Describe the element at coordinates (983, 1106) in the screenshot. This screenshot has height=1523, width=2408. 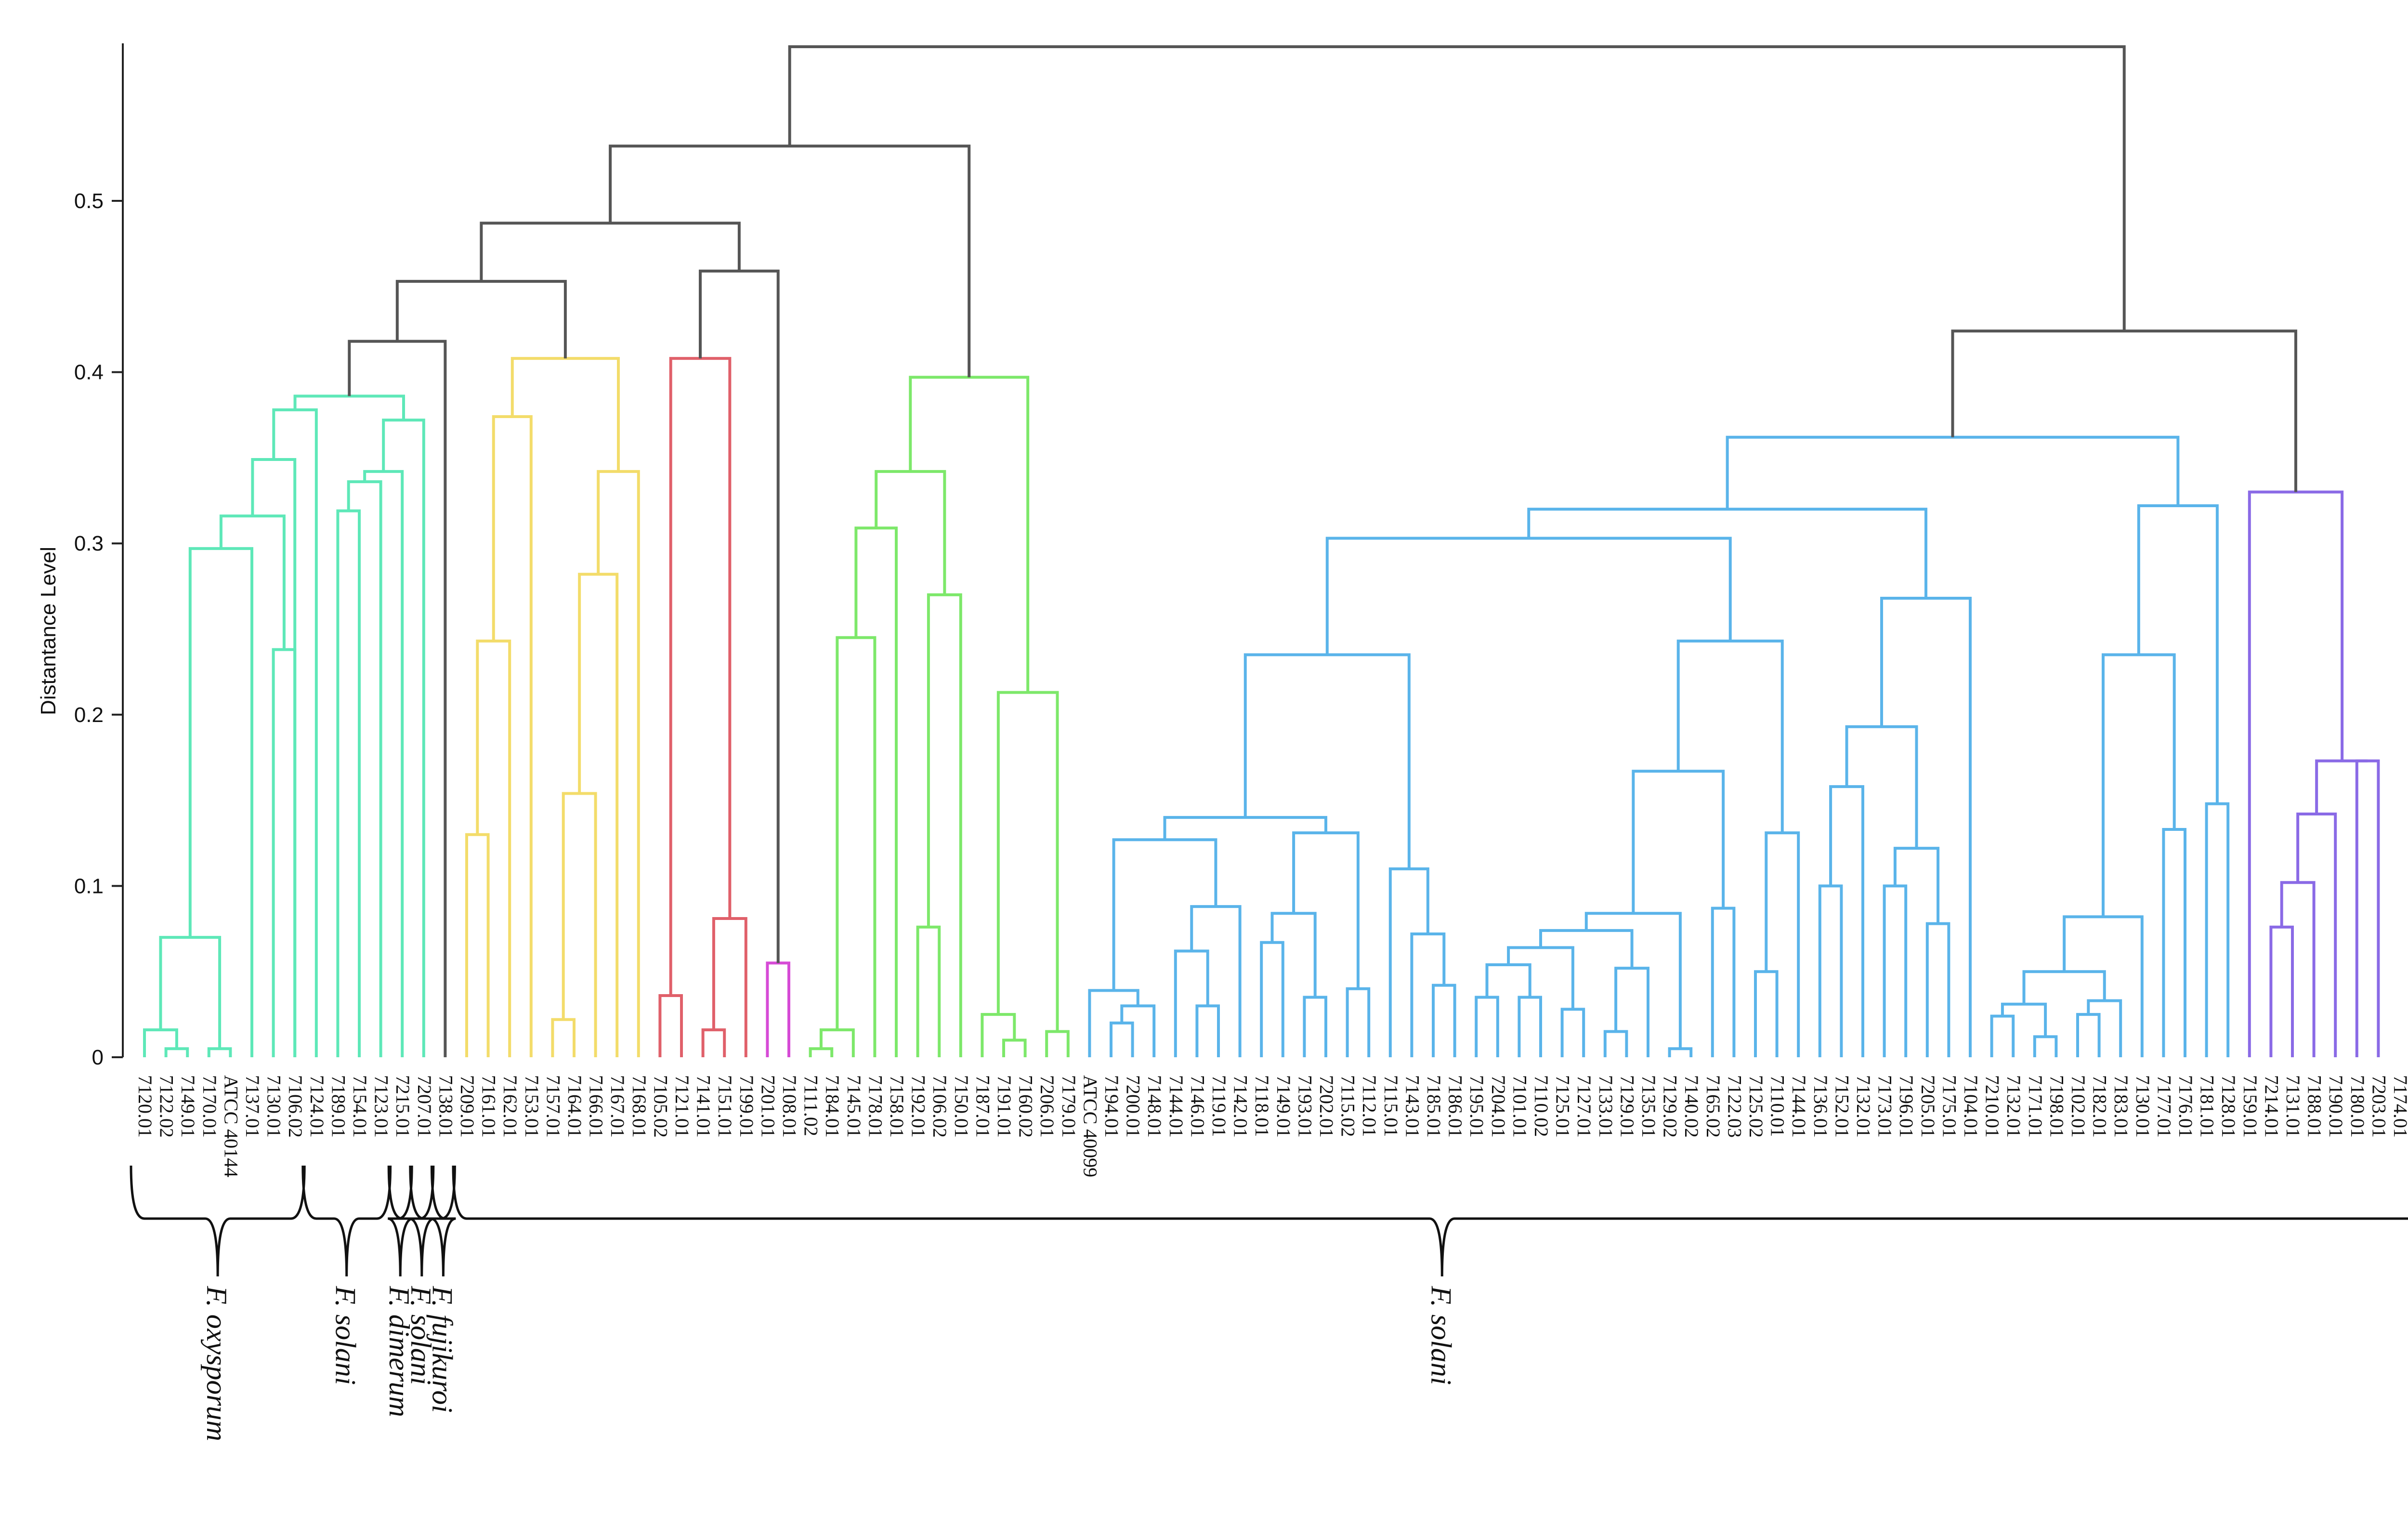
I see `leaf-label: 7187.01` at that location.